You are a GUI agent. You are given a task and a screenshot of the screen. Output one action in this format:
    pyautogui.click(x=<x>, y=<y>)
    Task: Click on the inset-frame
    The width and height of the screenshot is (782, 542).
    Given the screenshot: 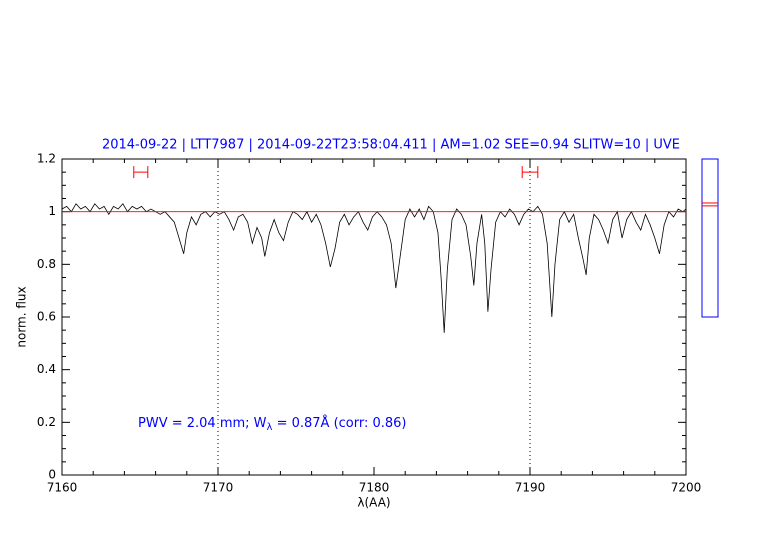 What is the action you would take?
    pyautogui.click(x=710, y=238)
    